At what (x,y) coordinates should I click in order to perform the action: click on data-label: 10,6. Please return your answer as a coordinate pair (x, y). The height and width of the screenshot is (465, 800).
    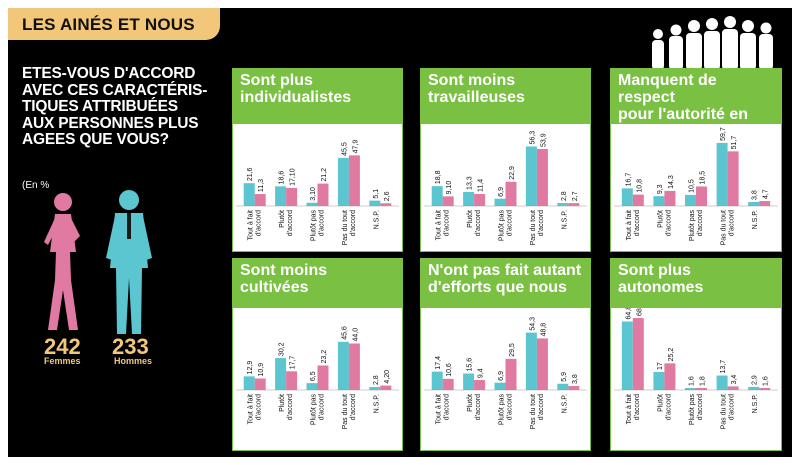
    Looking at the image, I should click on (449, 370).